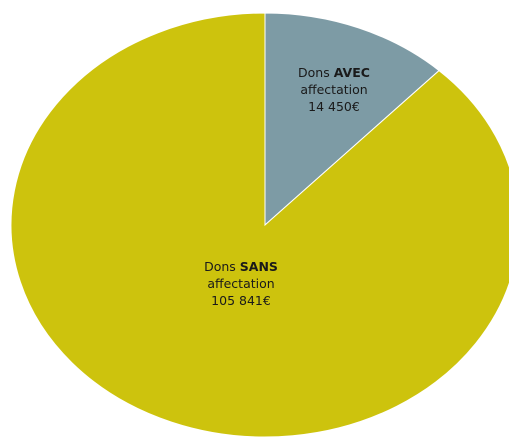 The width and height of the screenshot is (509, 439). I want to click on slice-value-avec: 14 450€, so click(334, 106).